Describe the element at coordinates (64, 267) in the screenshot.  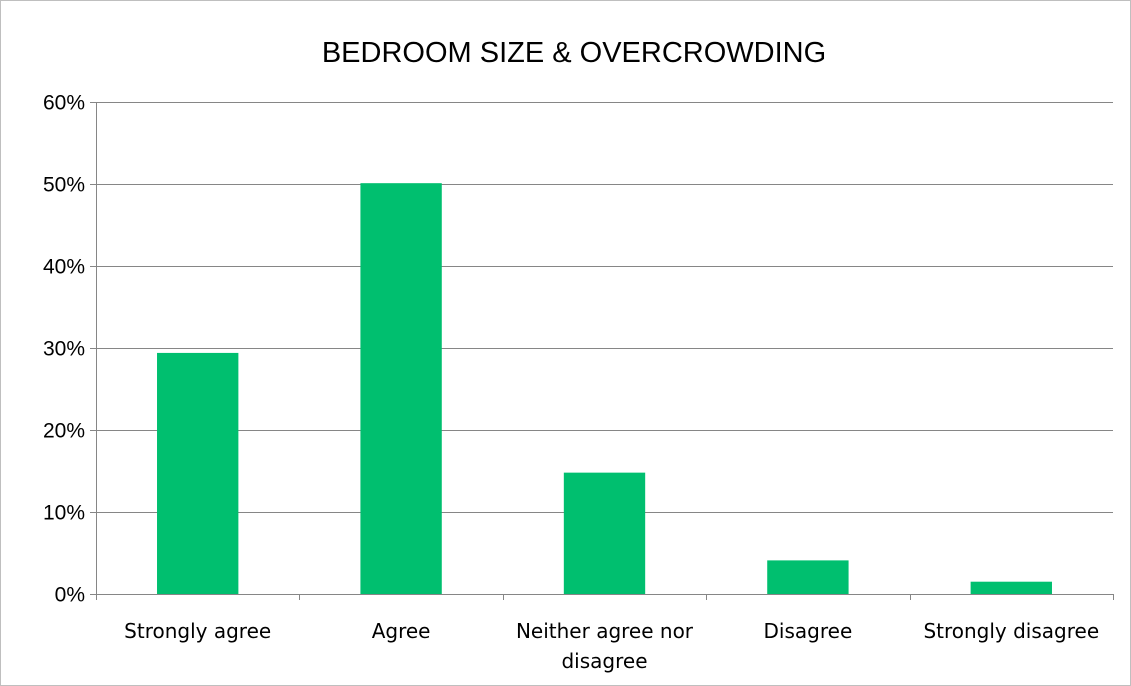
I see `y-tick-label: 40%` at that location.